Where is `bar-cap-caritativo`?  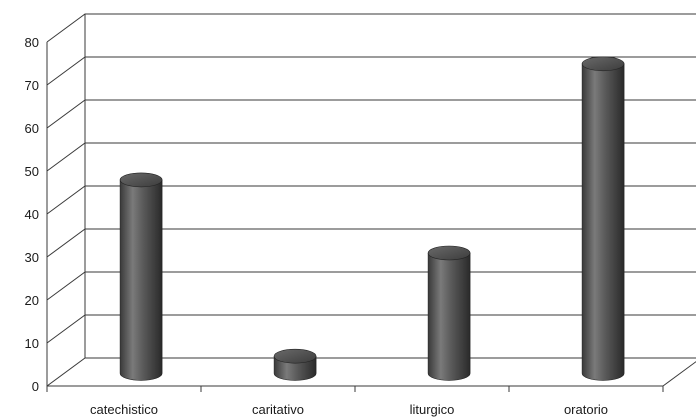 bar-cap-caritativo is located at coordinates (295, 356).